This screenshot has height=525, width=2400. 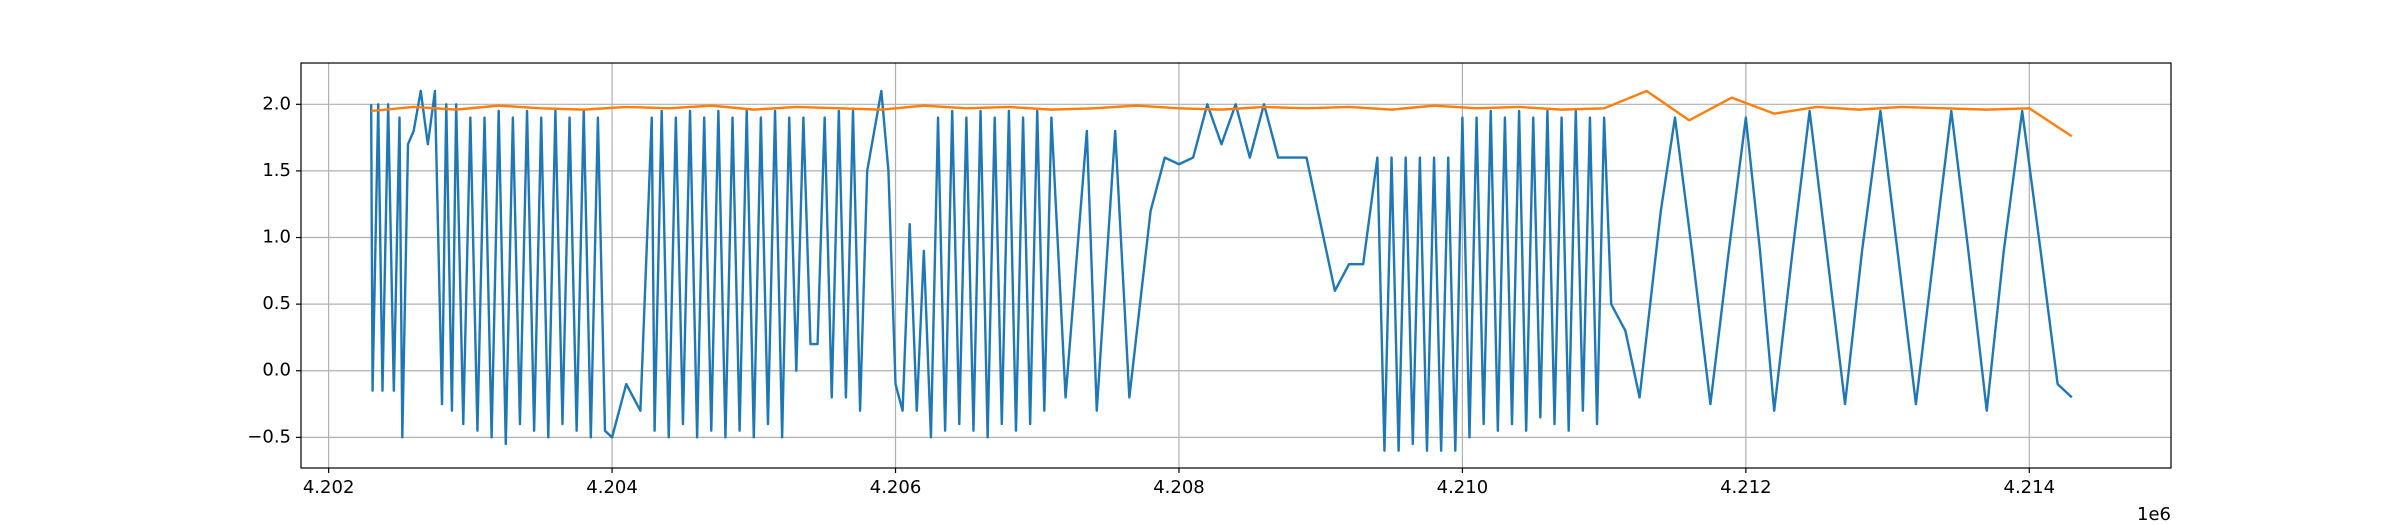 I want to click on x-offset-label: 1e6, so click(x=2154, y=514).